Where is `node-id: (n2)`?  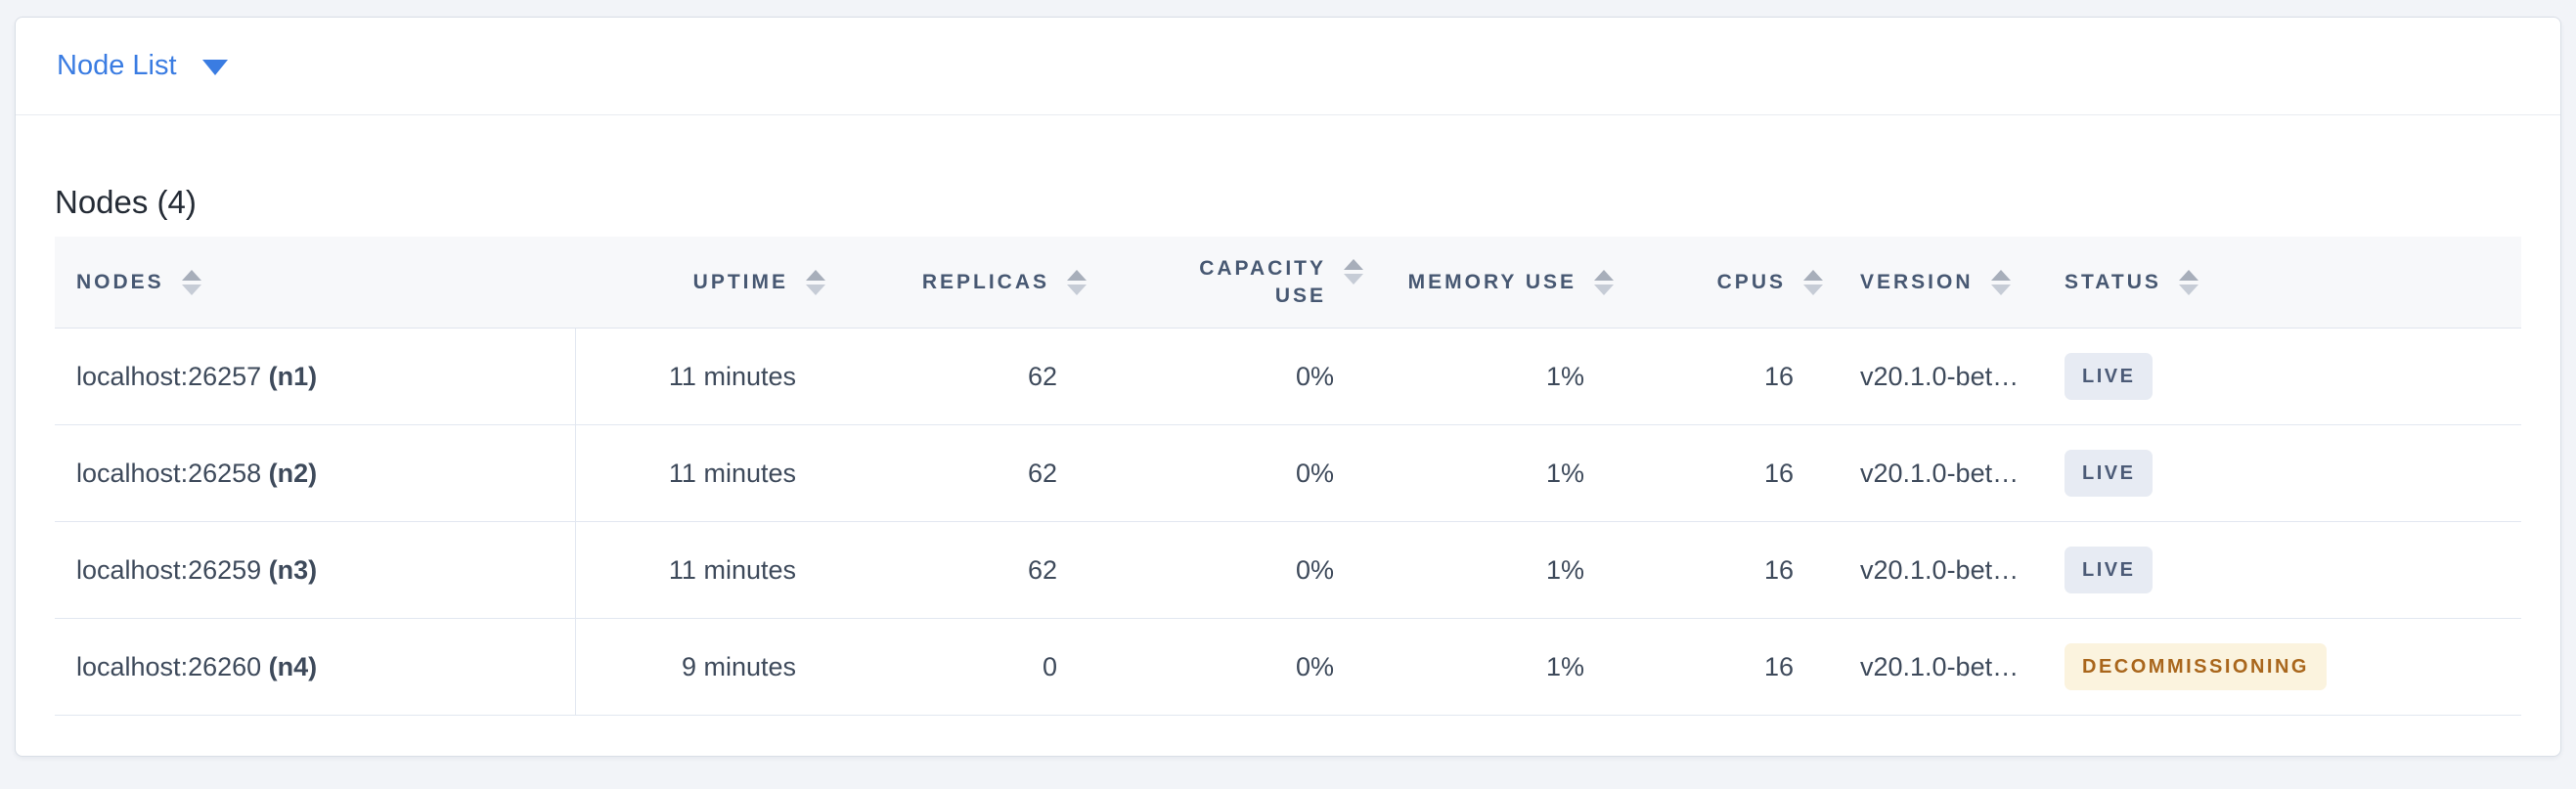 node-id: (n2) is located at coordinates (289, 473).